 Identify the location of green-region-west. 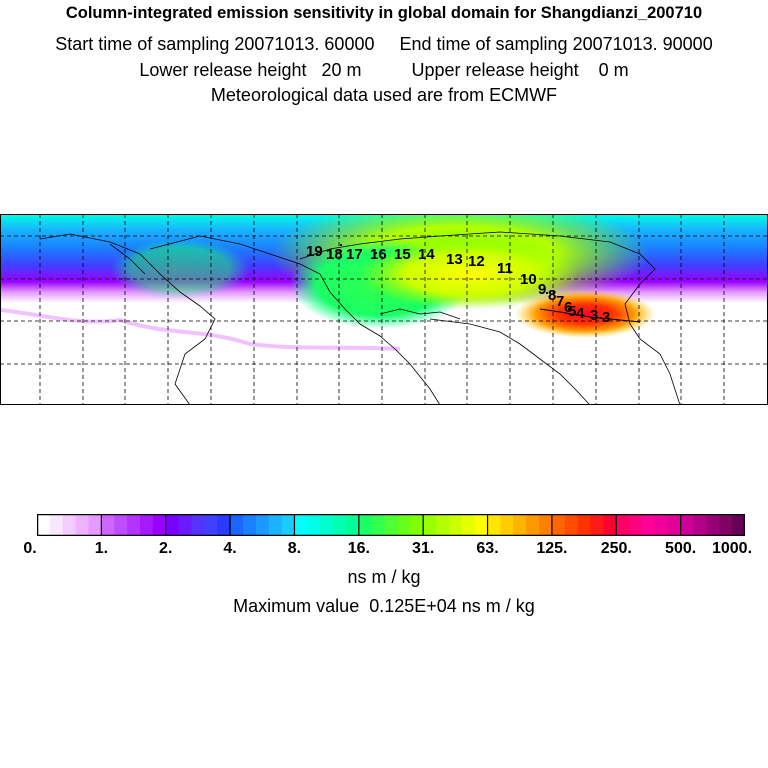
(180, 269).